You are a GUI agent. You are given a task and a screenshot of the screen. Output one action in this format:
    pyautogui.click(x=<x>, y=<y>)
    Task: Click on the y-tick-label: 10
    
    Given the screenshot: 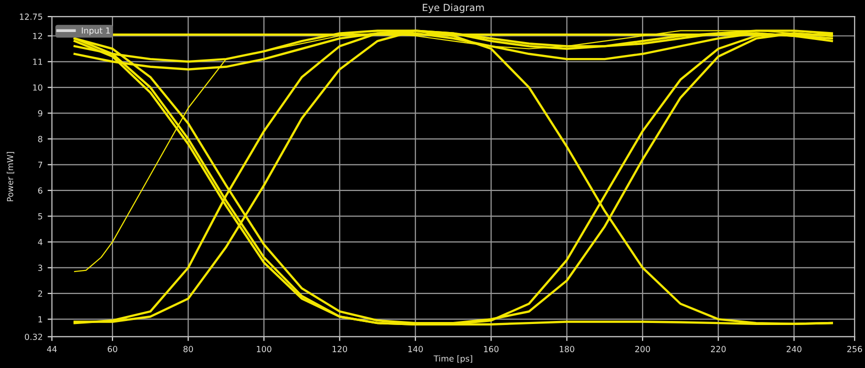 What is the action you would take?
    pyautogui.click(x=37, y=87)
    